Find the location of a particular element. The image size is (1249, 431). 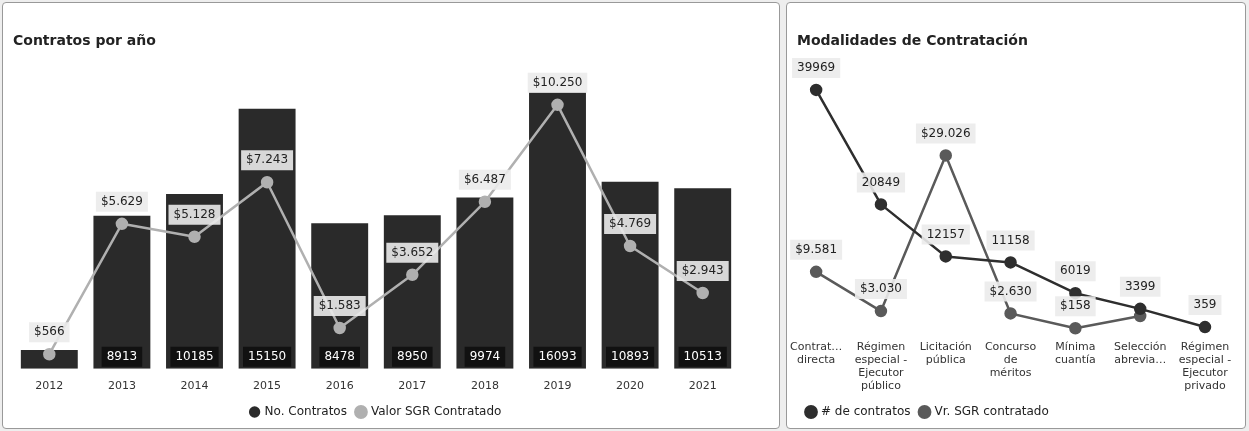

data-label: $1.583 is located at coordinates (339, 305).